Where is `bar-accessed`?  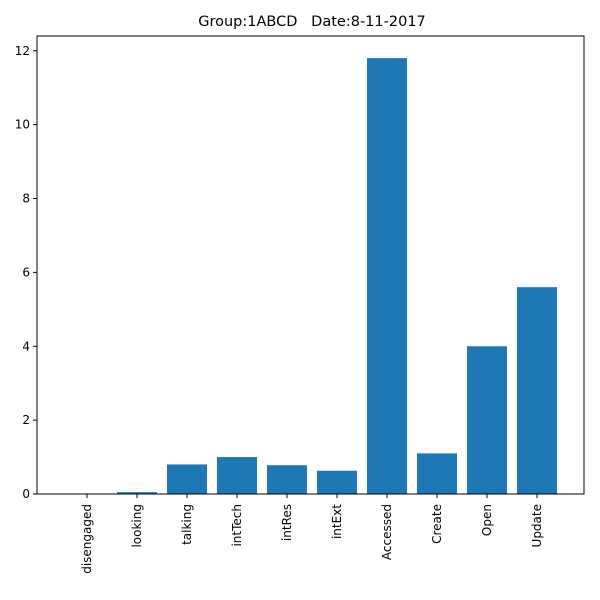 bar-accessed is located at coordinates (387, 276).